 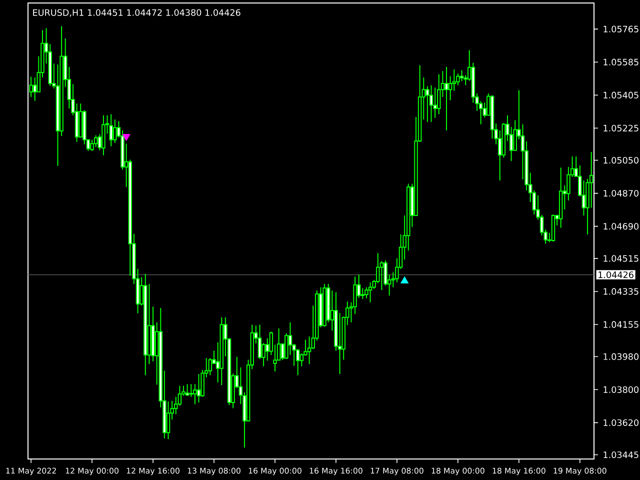 What do you see at coordinates (621, 193) in the screenshot?
I see `y-tick-label: 1.04870` at bounding box center [621, 193].